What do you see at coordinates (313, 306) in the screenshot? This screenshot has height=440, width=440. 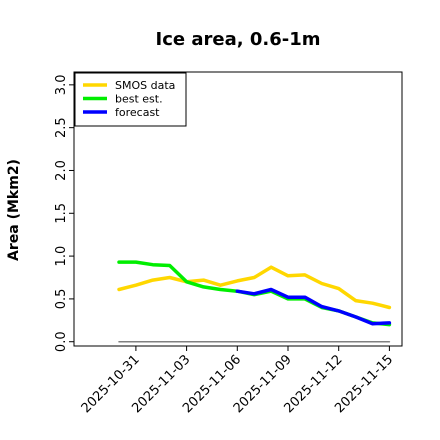 I see `series-line-forecast` at bounding box center [313, 306].